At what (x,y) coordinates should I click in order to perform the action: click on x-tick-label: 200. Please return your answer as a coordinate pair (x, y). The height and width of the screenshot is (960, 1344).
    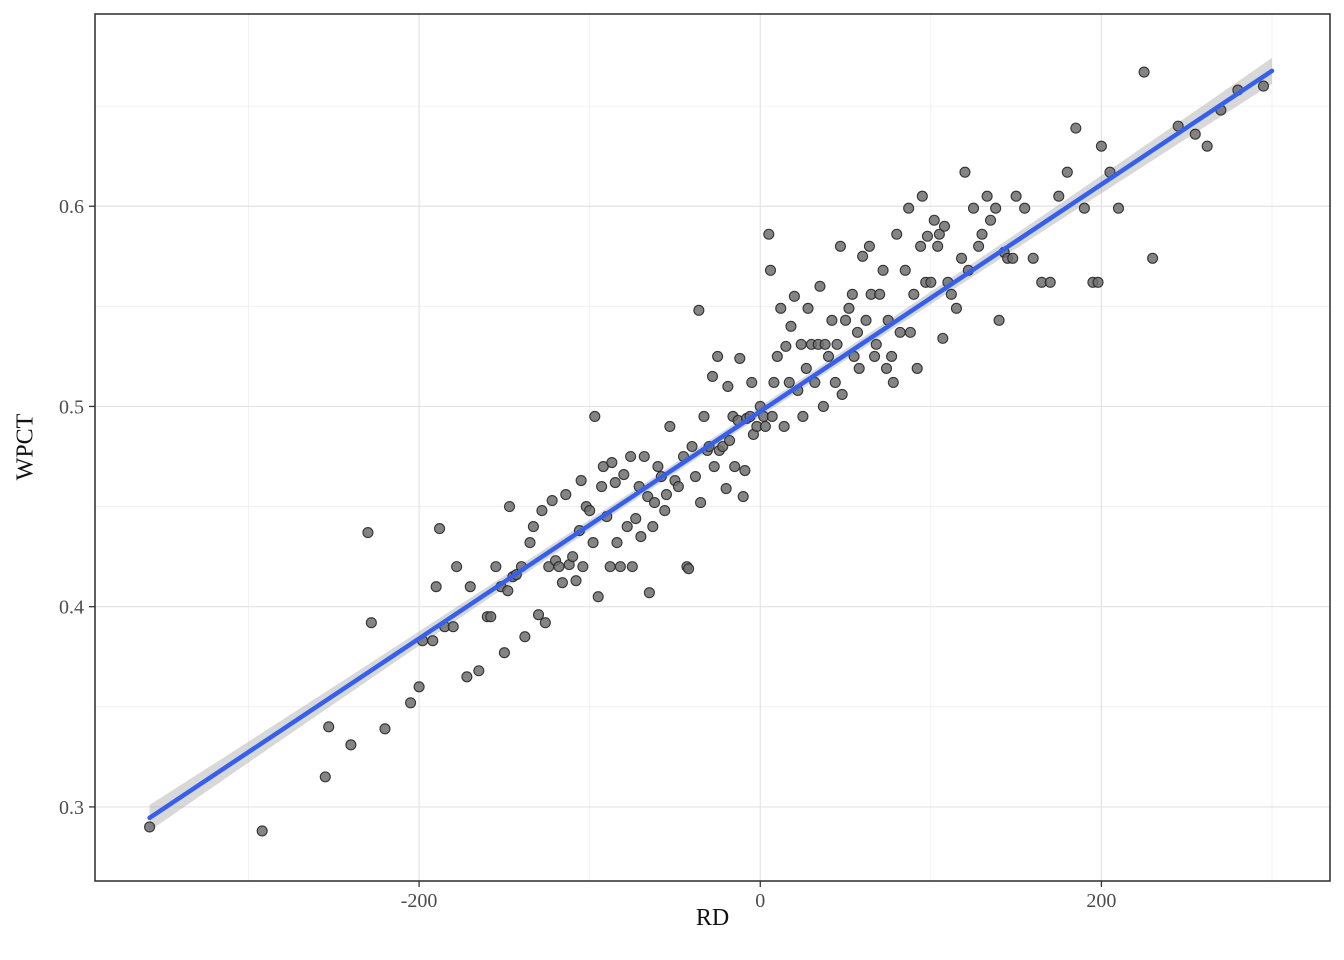
    Looking at the image, I should click on (1101, 901).